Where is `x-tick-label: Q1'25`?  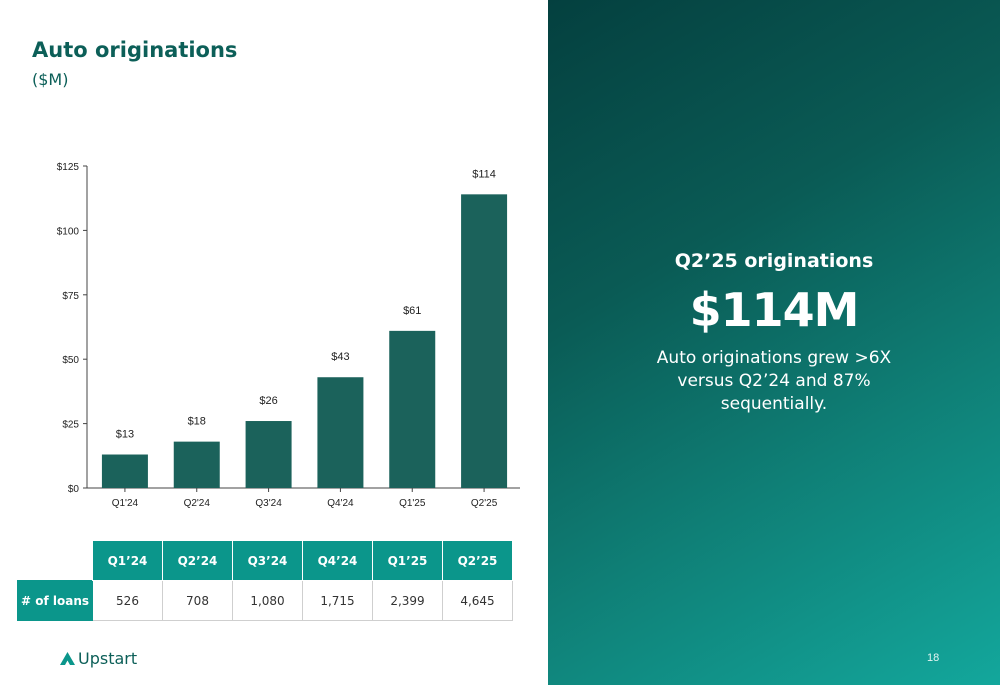
x-tick-label: Q1'25 is located at coordinates (412, 503).